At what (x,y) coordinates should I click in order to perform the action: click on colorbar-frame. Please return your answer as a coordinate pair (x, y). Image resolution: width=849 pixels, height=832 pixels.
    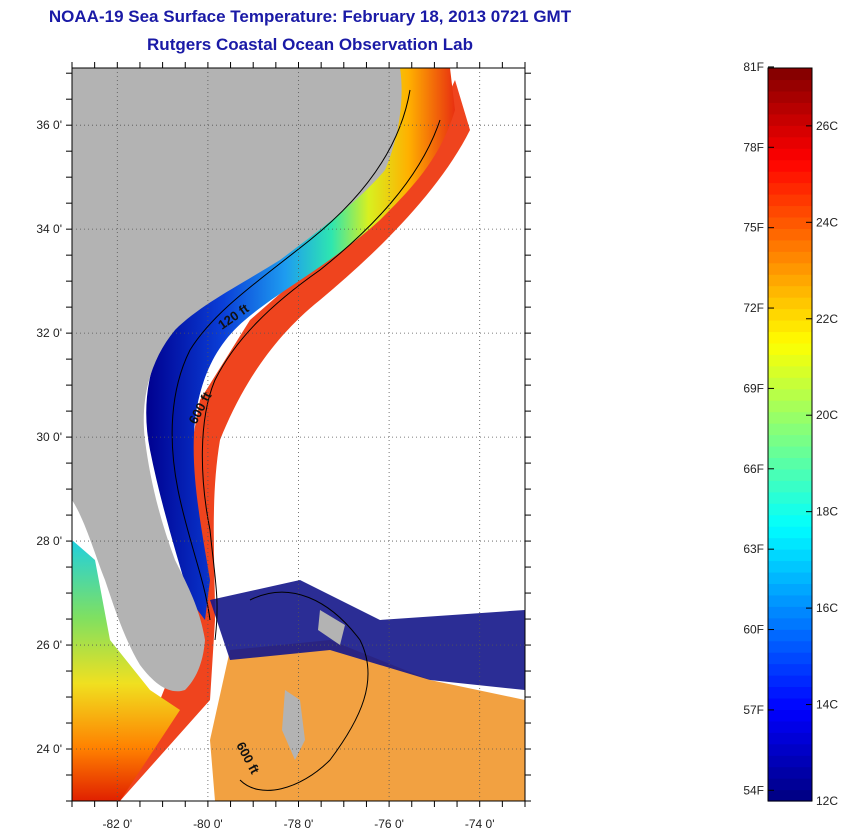
    Looking at the image, I should click on (790, 434).